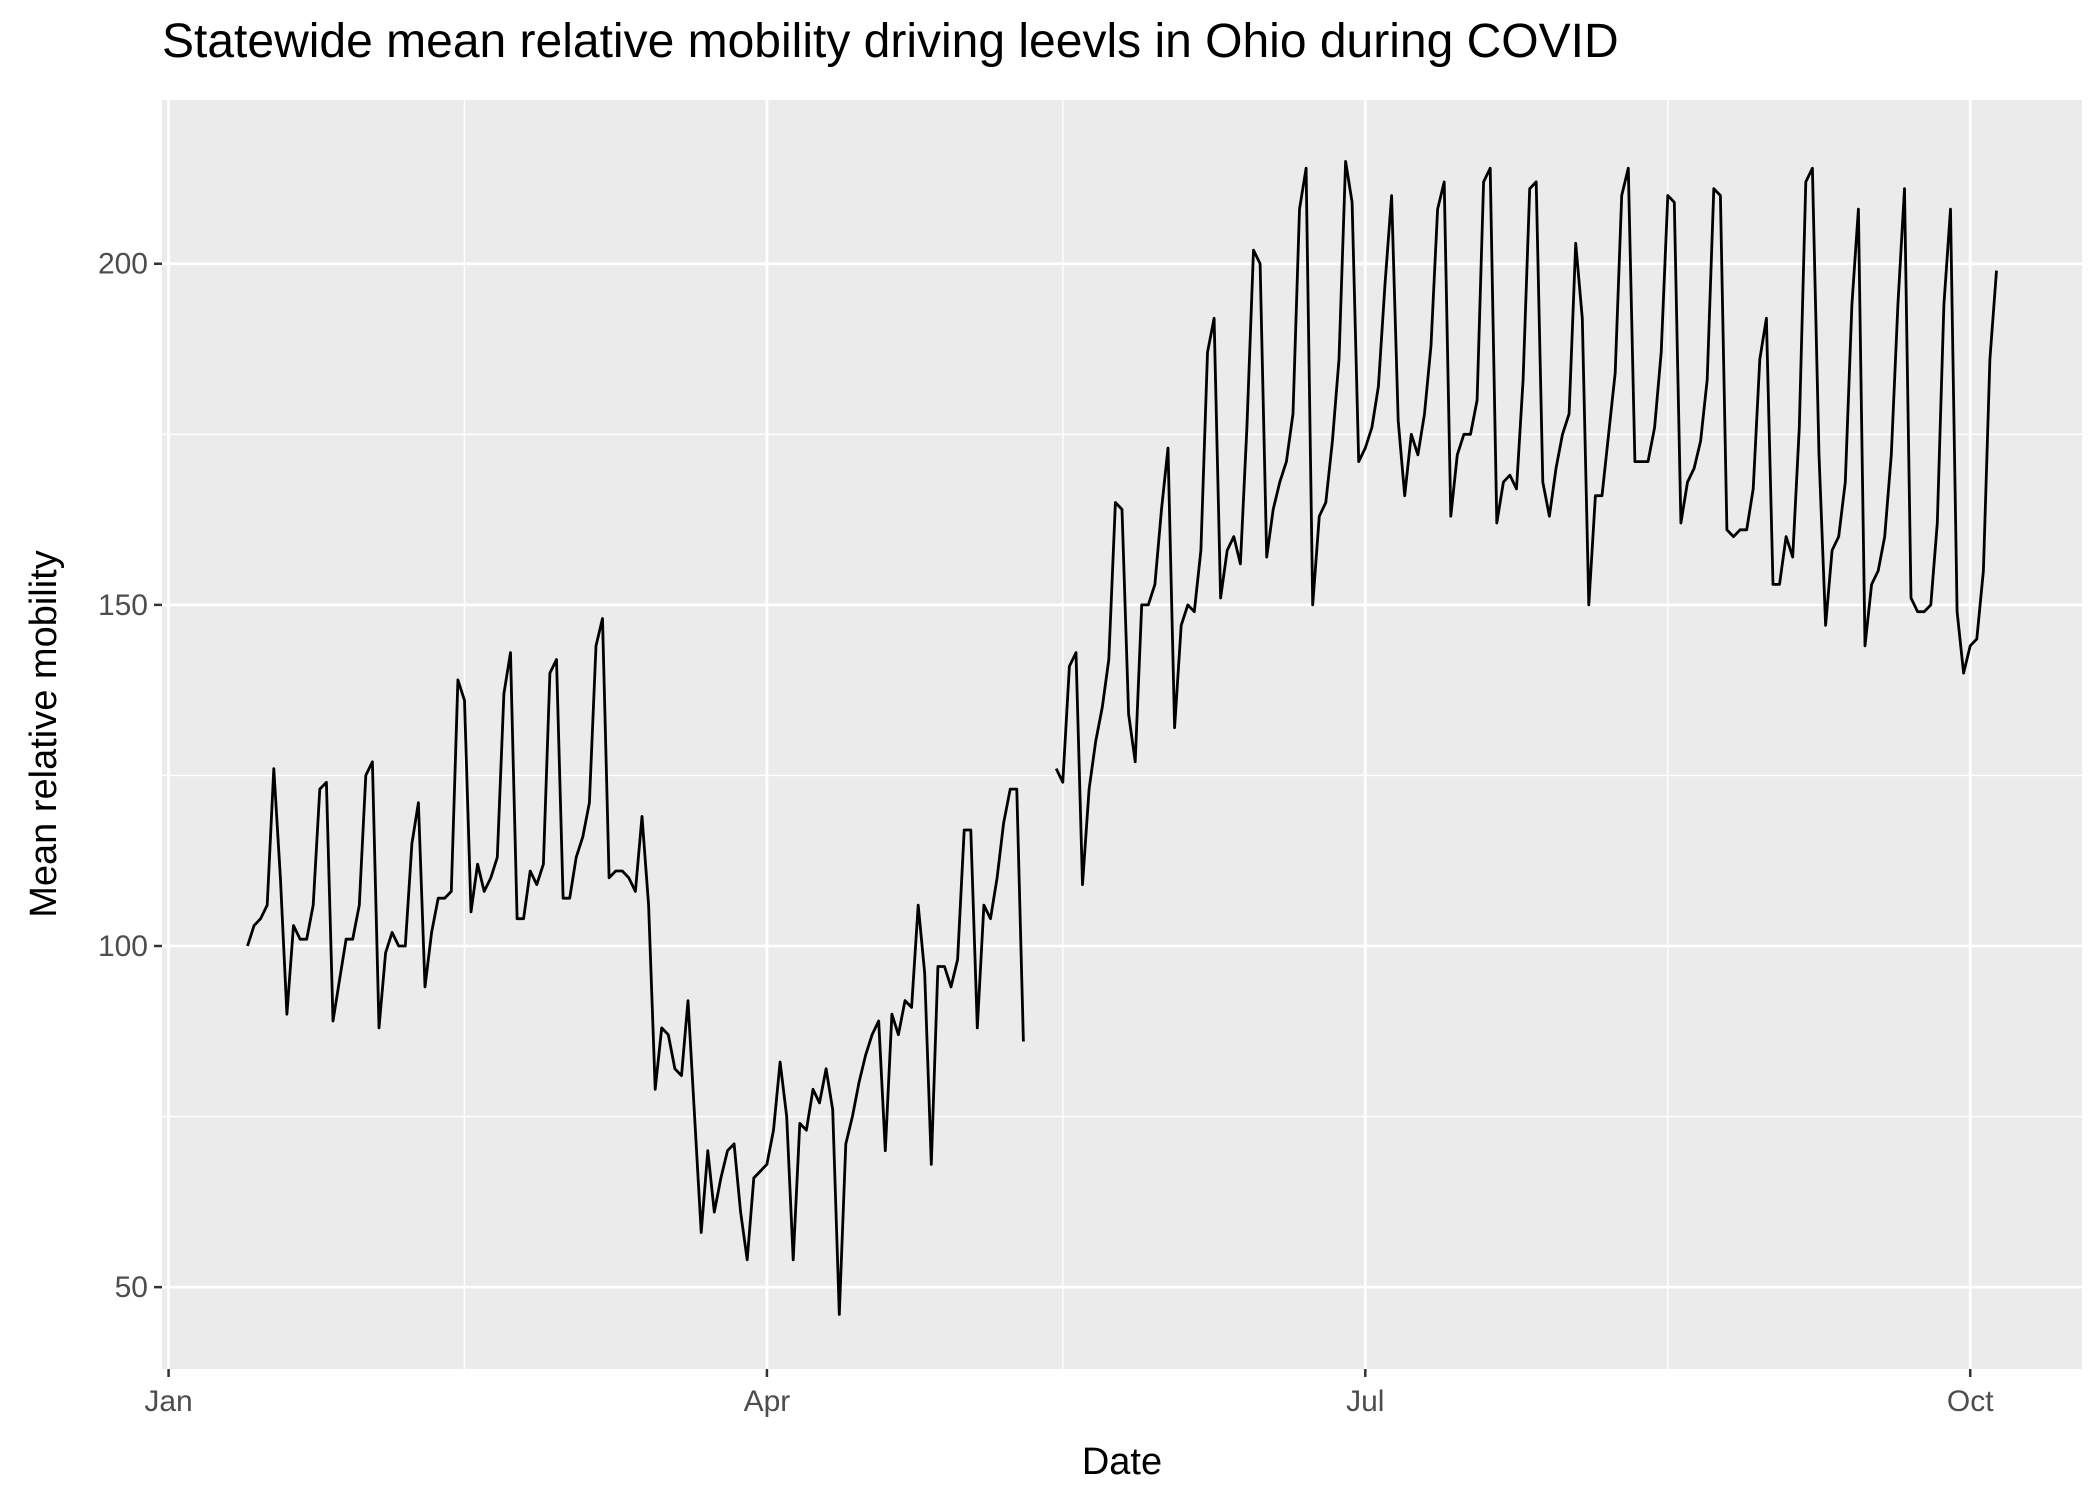 The width and height of the screenshot is (2100, 1499). I want to click on x-tick-label: Jan, so click(168, 1401).